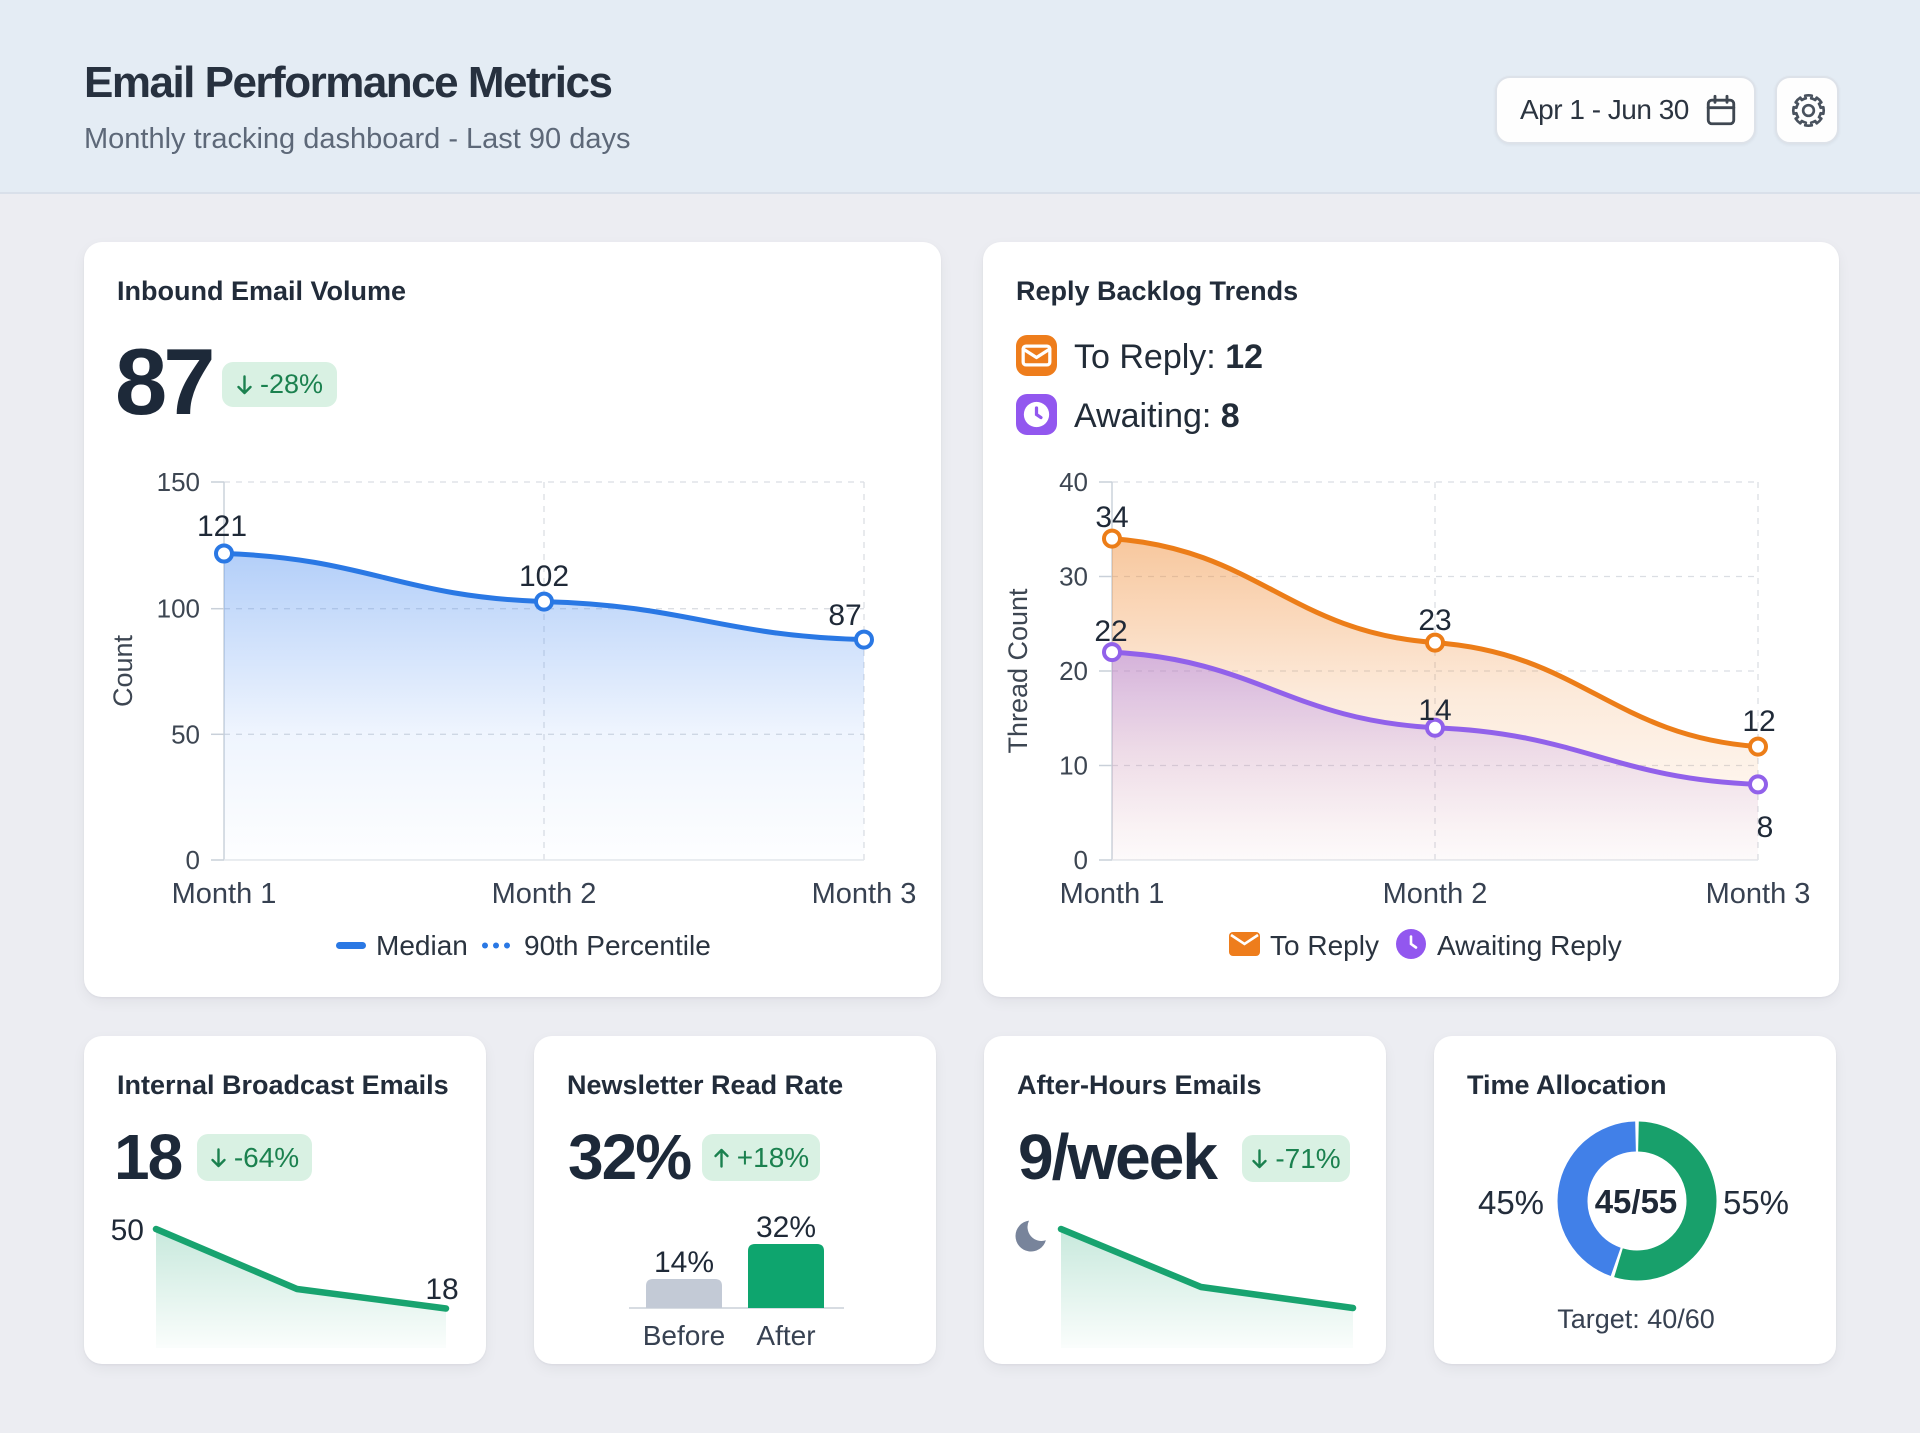 This screenshot has height=1433, width=1920. What do you see at coordinates (1434, 710) in the screenshot?
I see `svg-text: 14` at bounding box center [1434, 710].